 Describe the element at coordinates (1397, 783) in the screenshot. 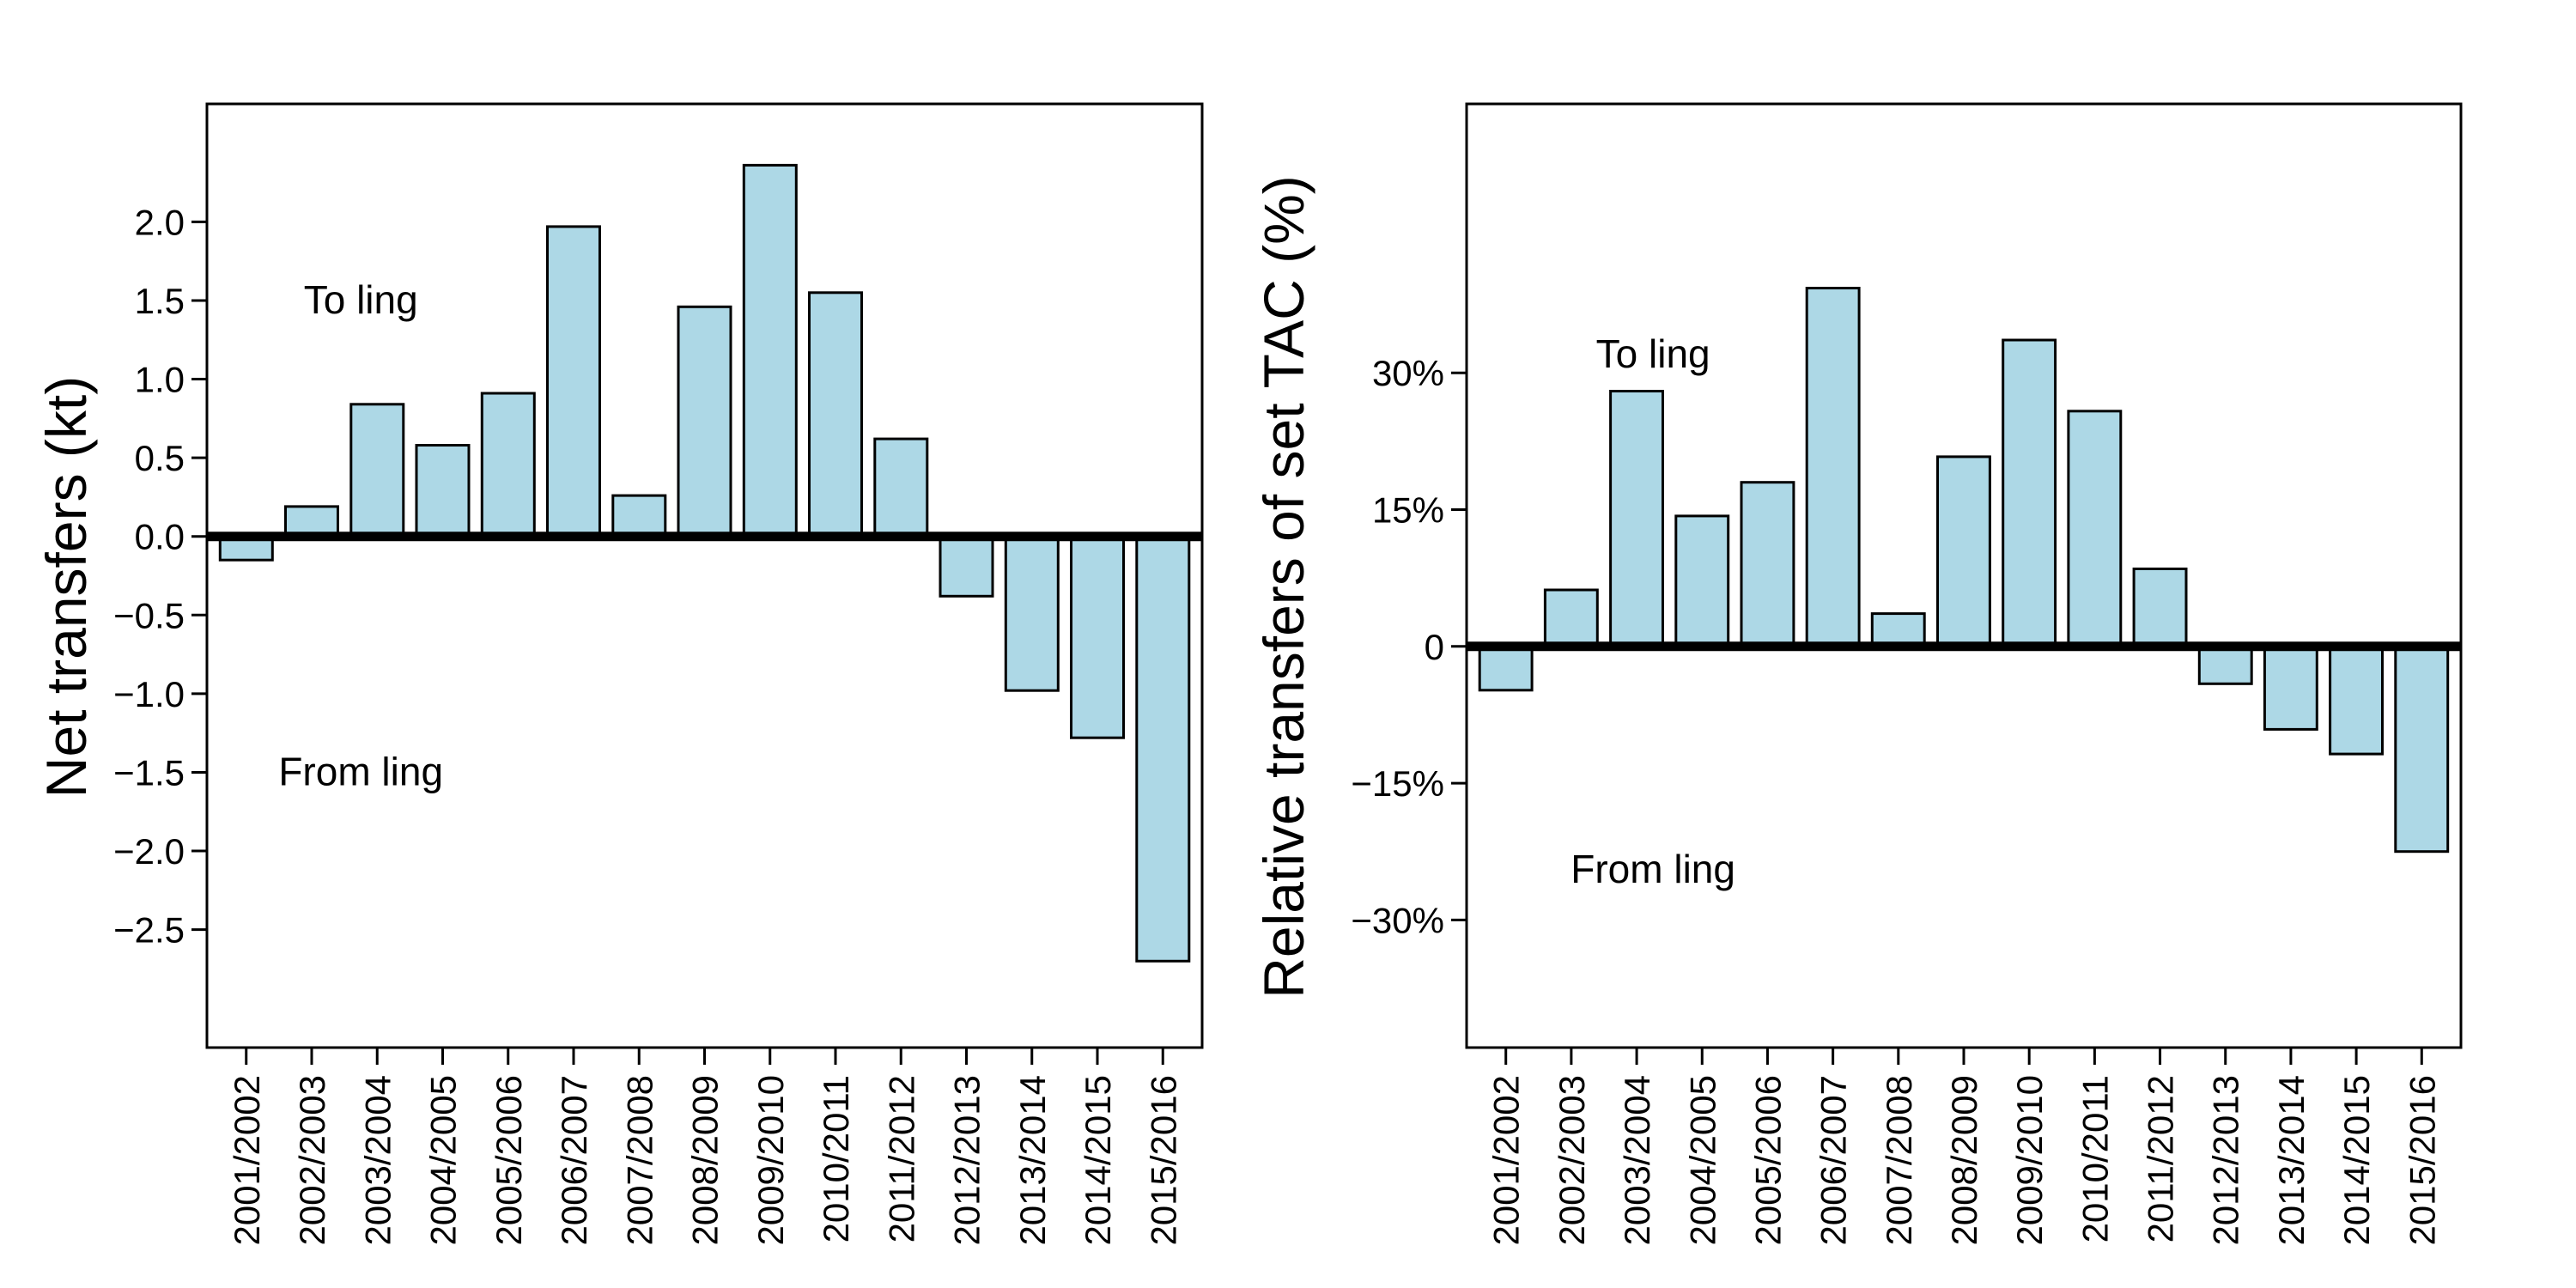

I see `y-tick-label: −15%` at that location.